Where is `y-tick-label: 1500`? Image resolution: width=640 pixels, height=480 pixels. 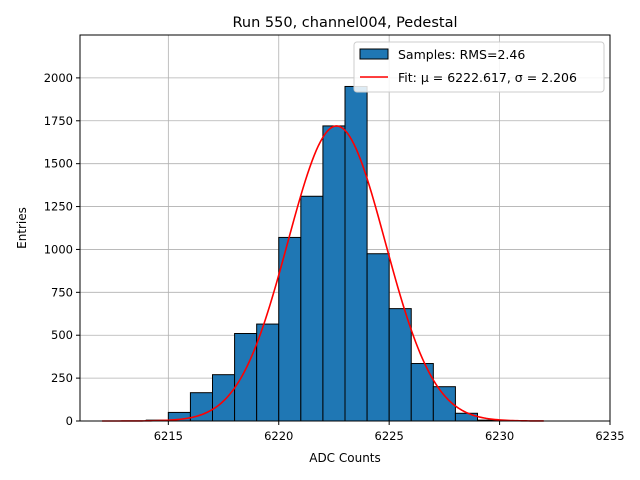 y-tick-label: 1500 is located at coordinates (58, 164).